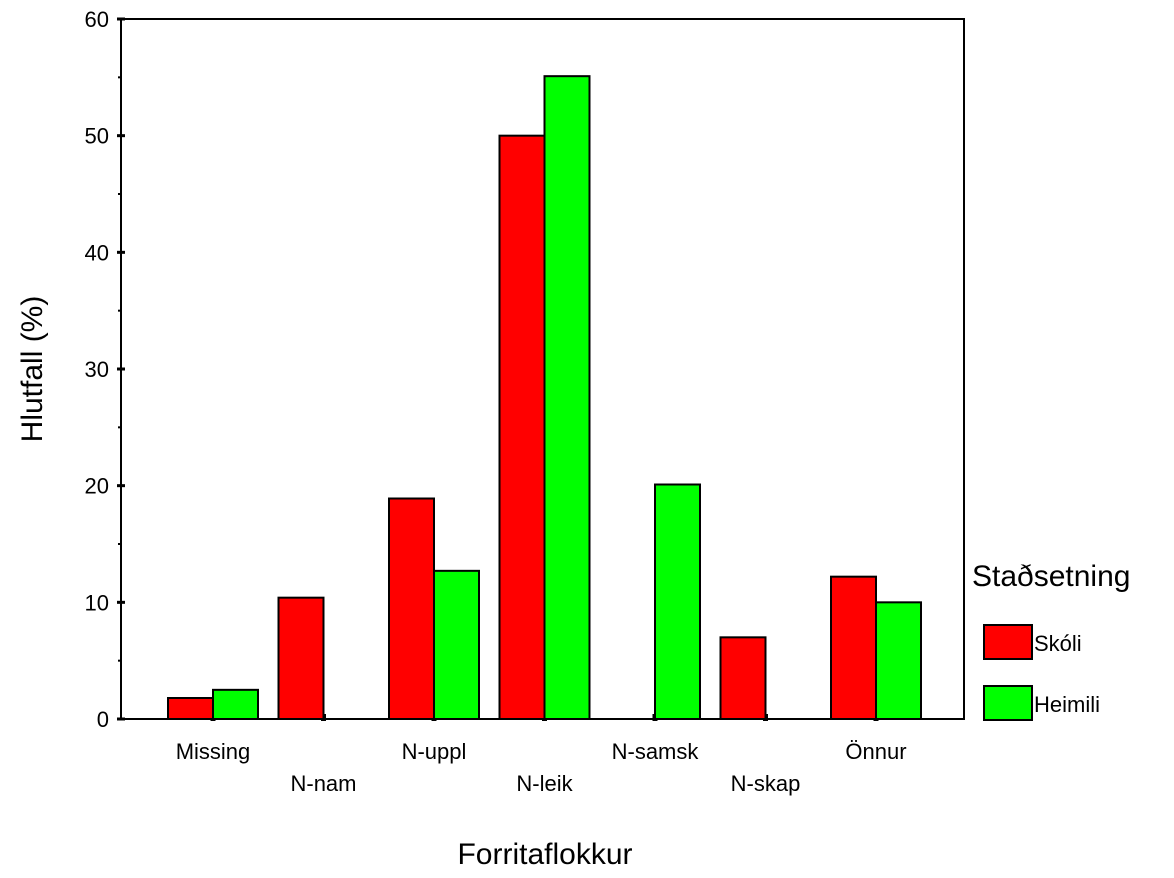 The width and height of the screenshot is (1174, 878). Describe the element at coordinates (97, 252) in the screenshot. I see `y-tick-label: 40` at that location.